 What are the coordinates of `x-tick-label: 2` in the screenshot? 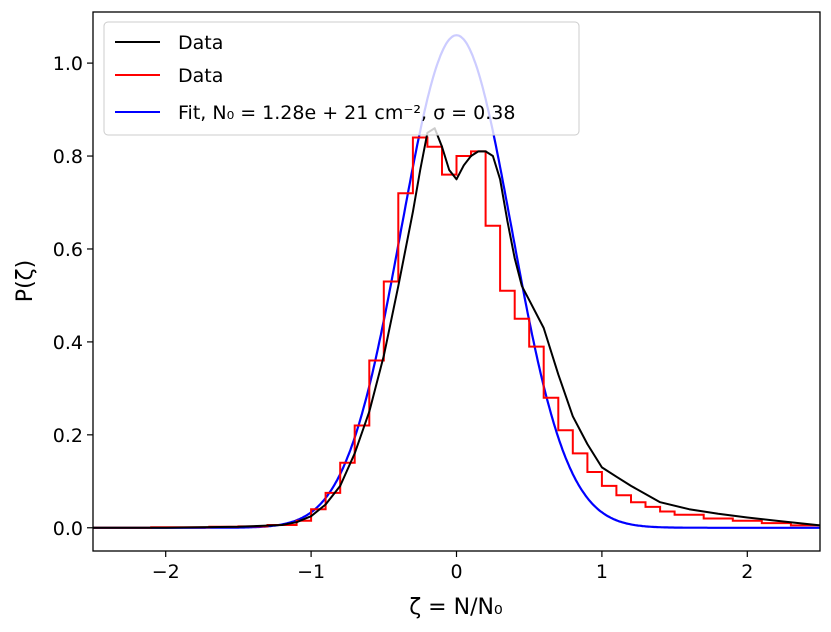 It's located at (747, 572).